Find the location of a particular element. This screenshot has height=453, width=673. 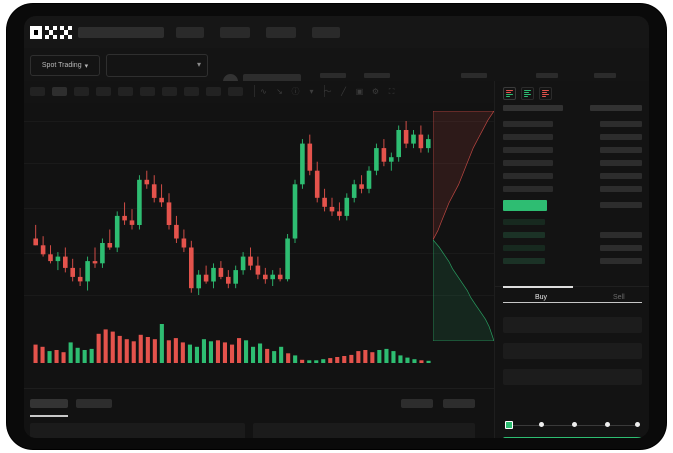

orderbook-view-asks-icon is located at coordinates (545, 93).